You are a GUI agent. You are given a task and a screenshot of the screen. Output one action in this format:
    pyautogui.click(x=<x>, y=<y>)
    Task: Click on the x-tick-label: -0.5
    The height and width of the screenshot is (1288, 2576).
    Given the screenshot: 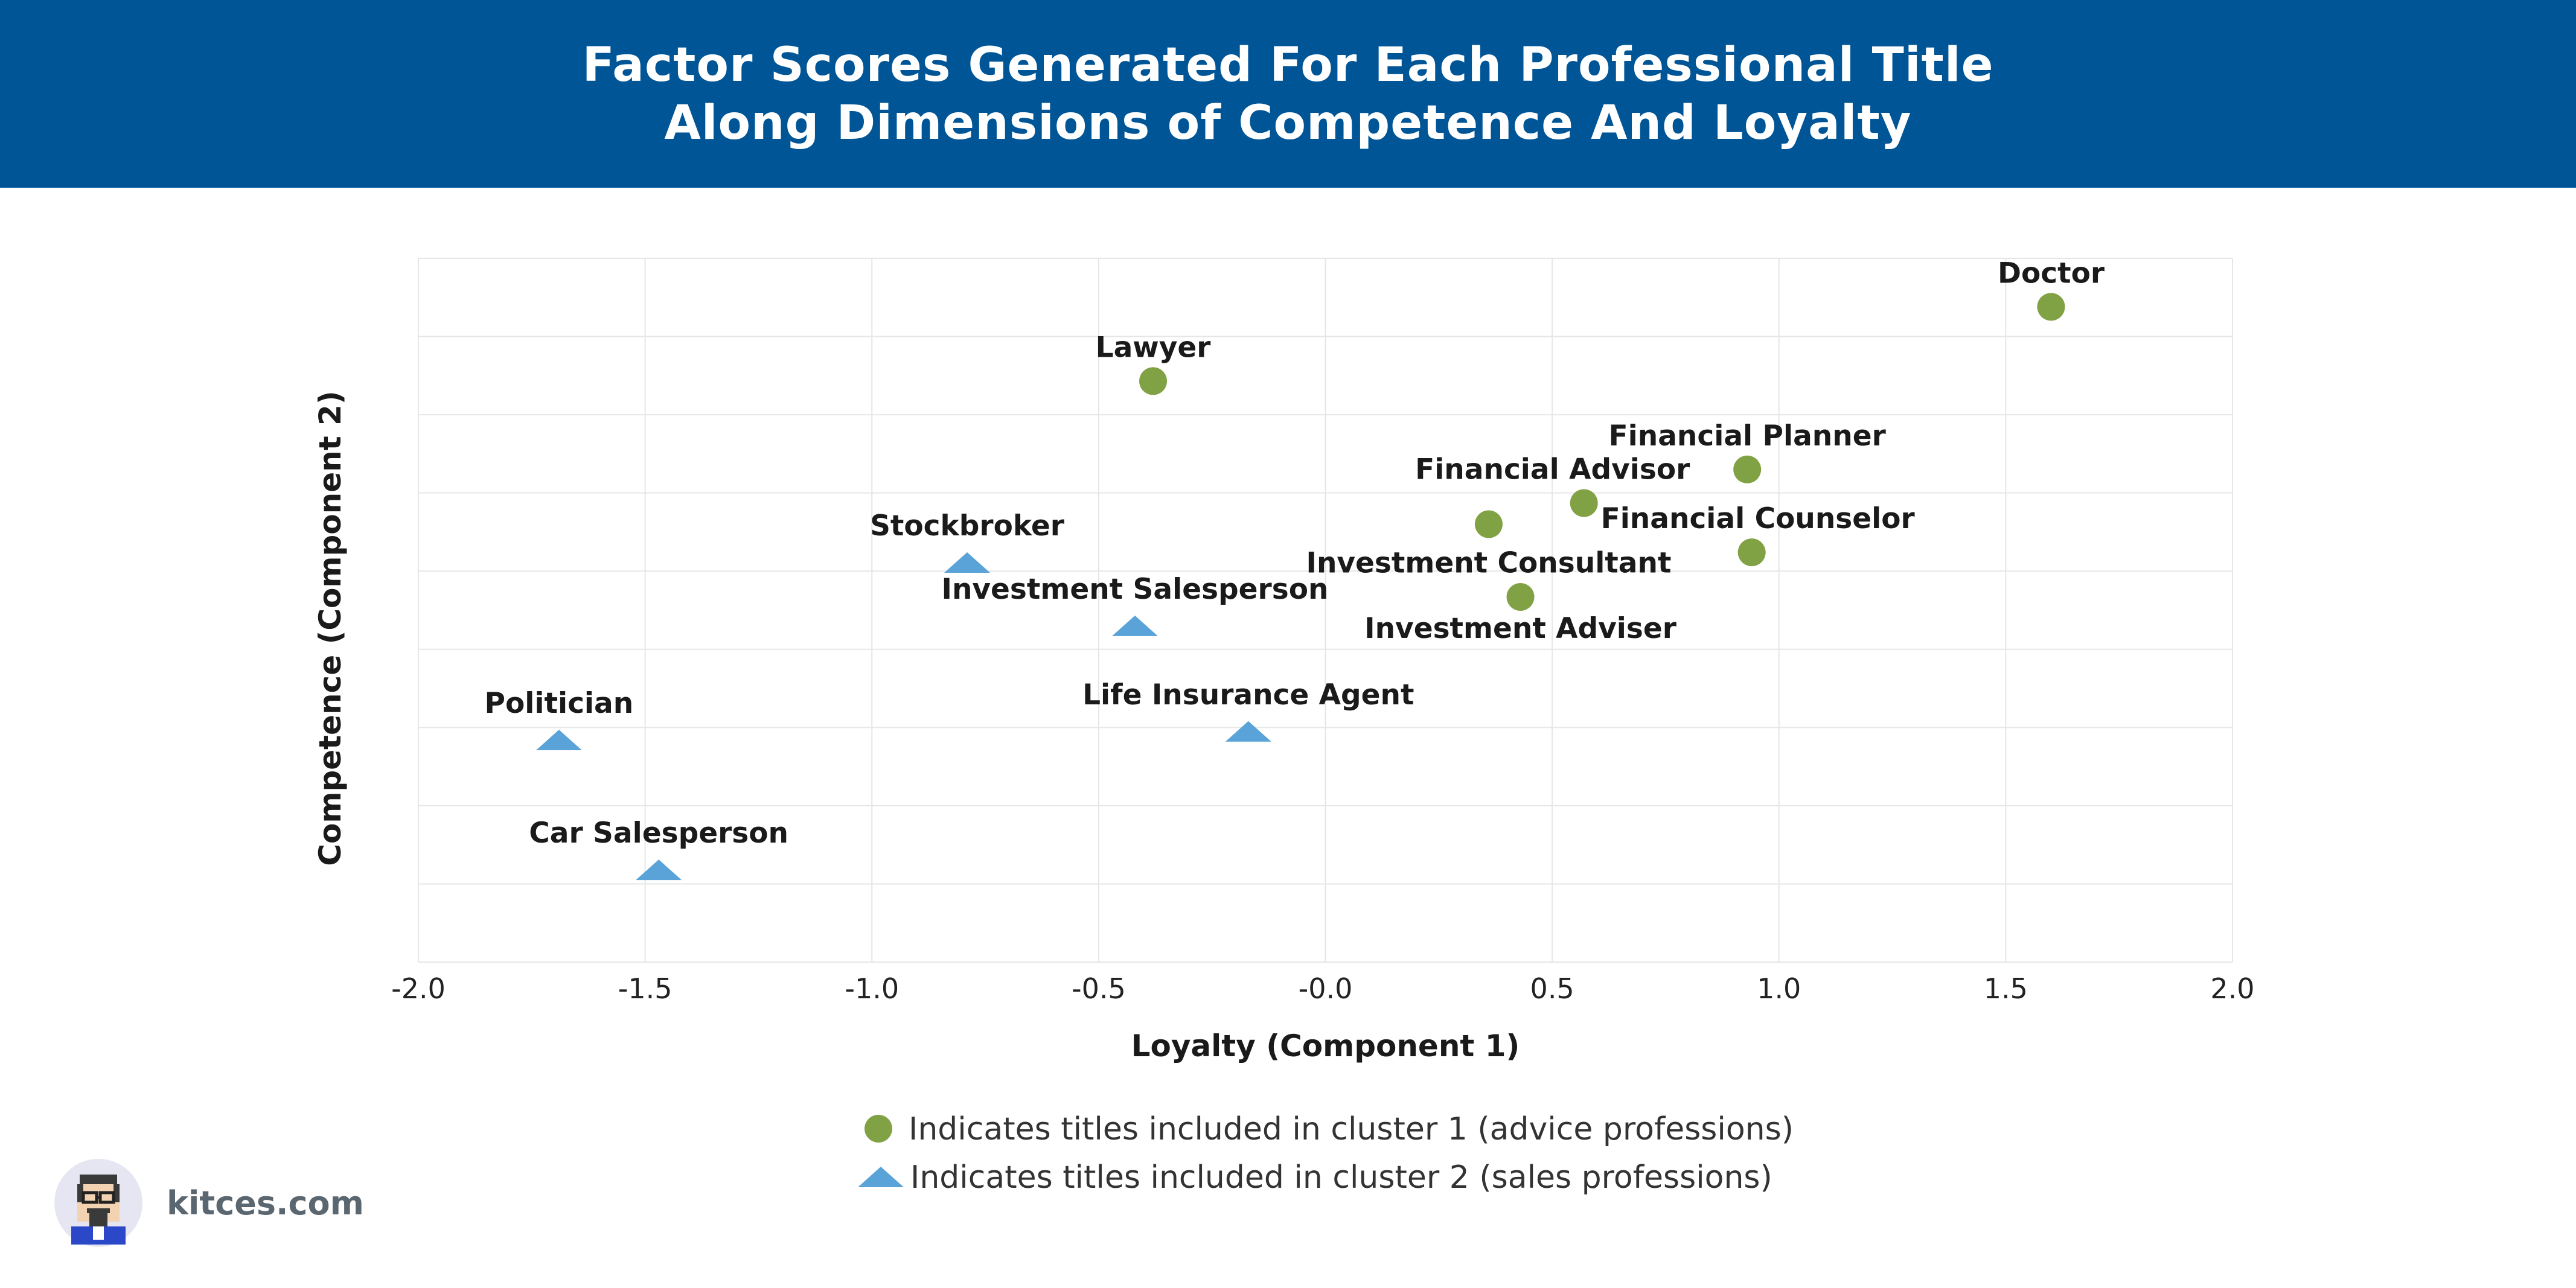 What is the action you would take?
    pyautogui.click(x=1099, y=988)
    